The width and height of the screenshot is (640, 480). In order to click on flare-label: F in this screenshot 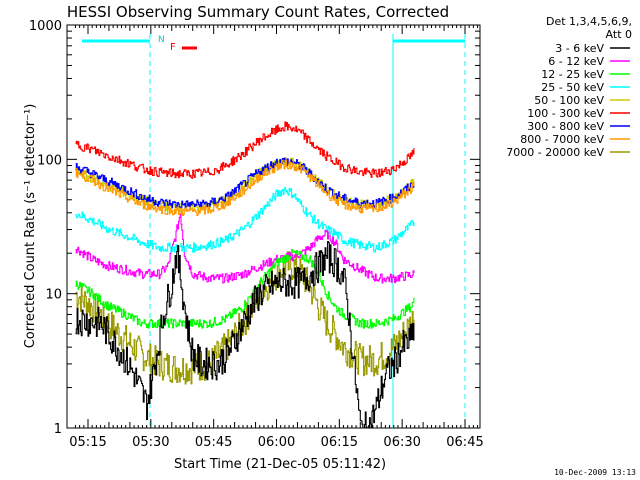, I will do `click(173, 47)`.